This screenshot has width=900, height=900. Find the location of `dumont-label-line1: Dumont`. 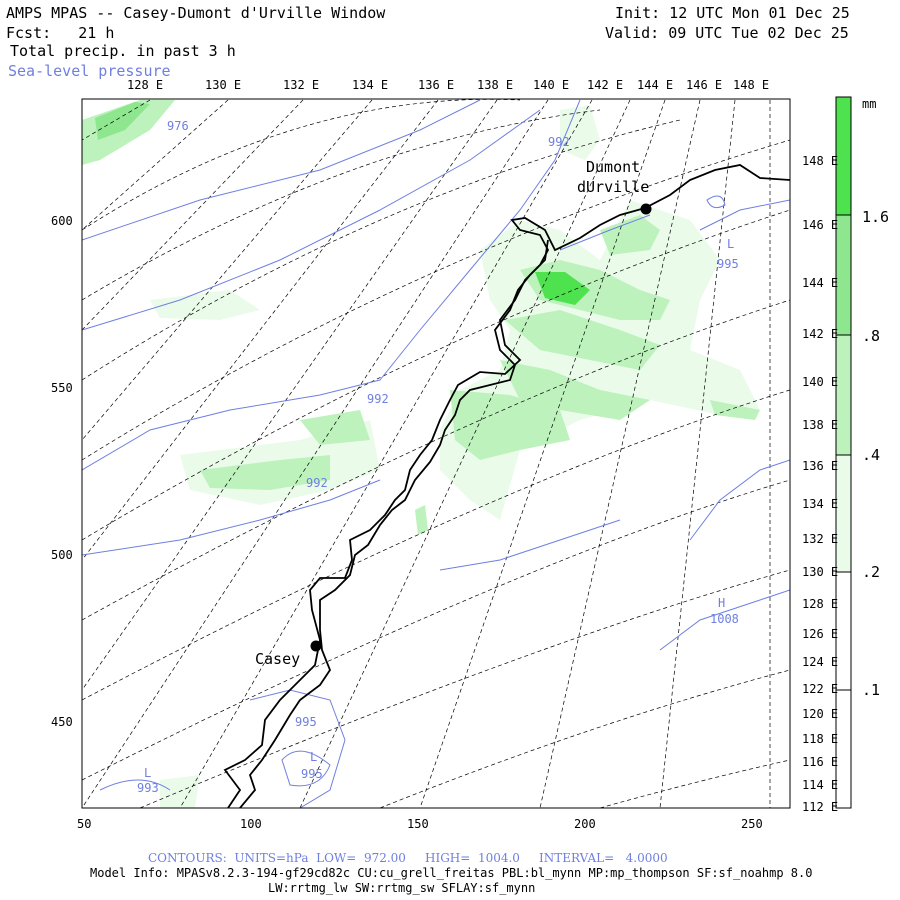

dumont-label-line1: Dumont is located at coordinates (613, 167).